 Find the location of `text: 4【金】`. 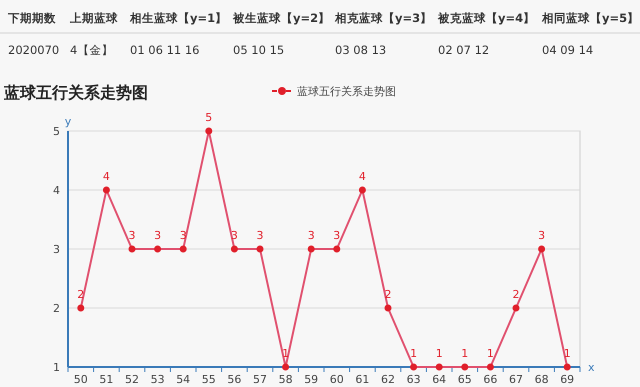

text: 4【金】 is located at coordinates (92, 50).